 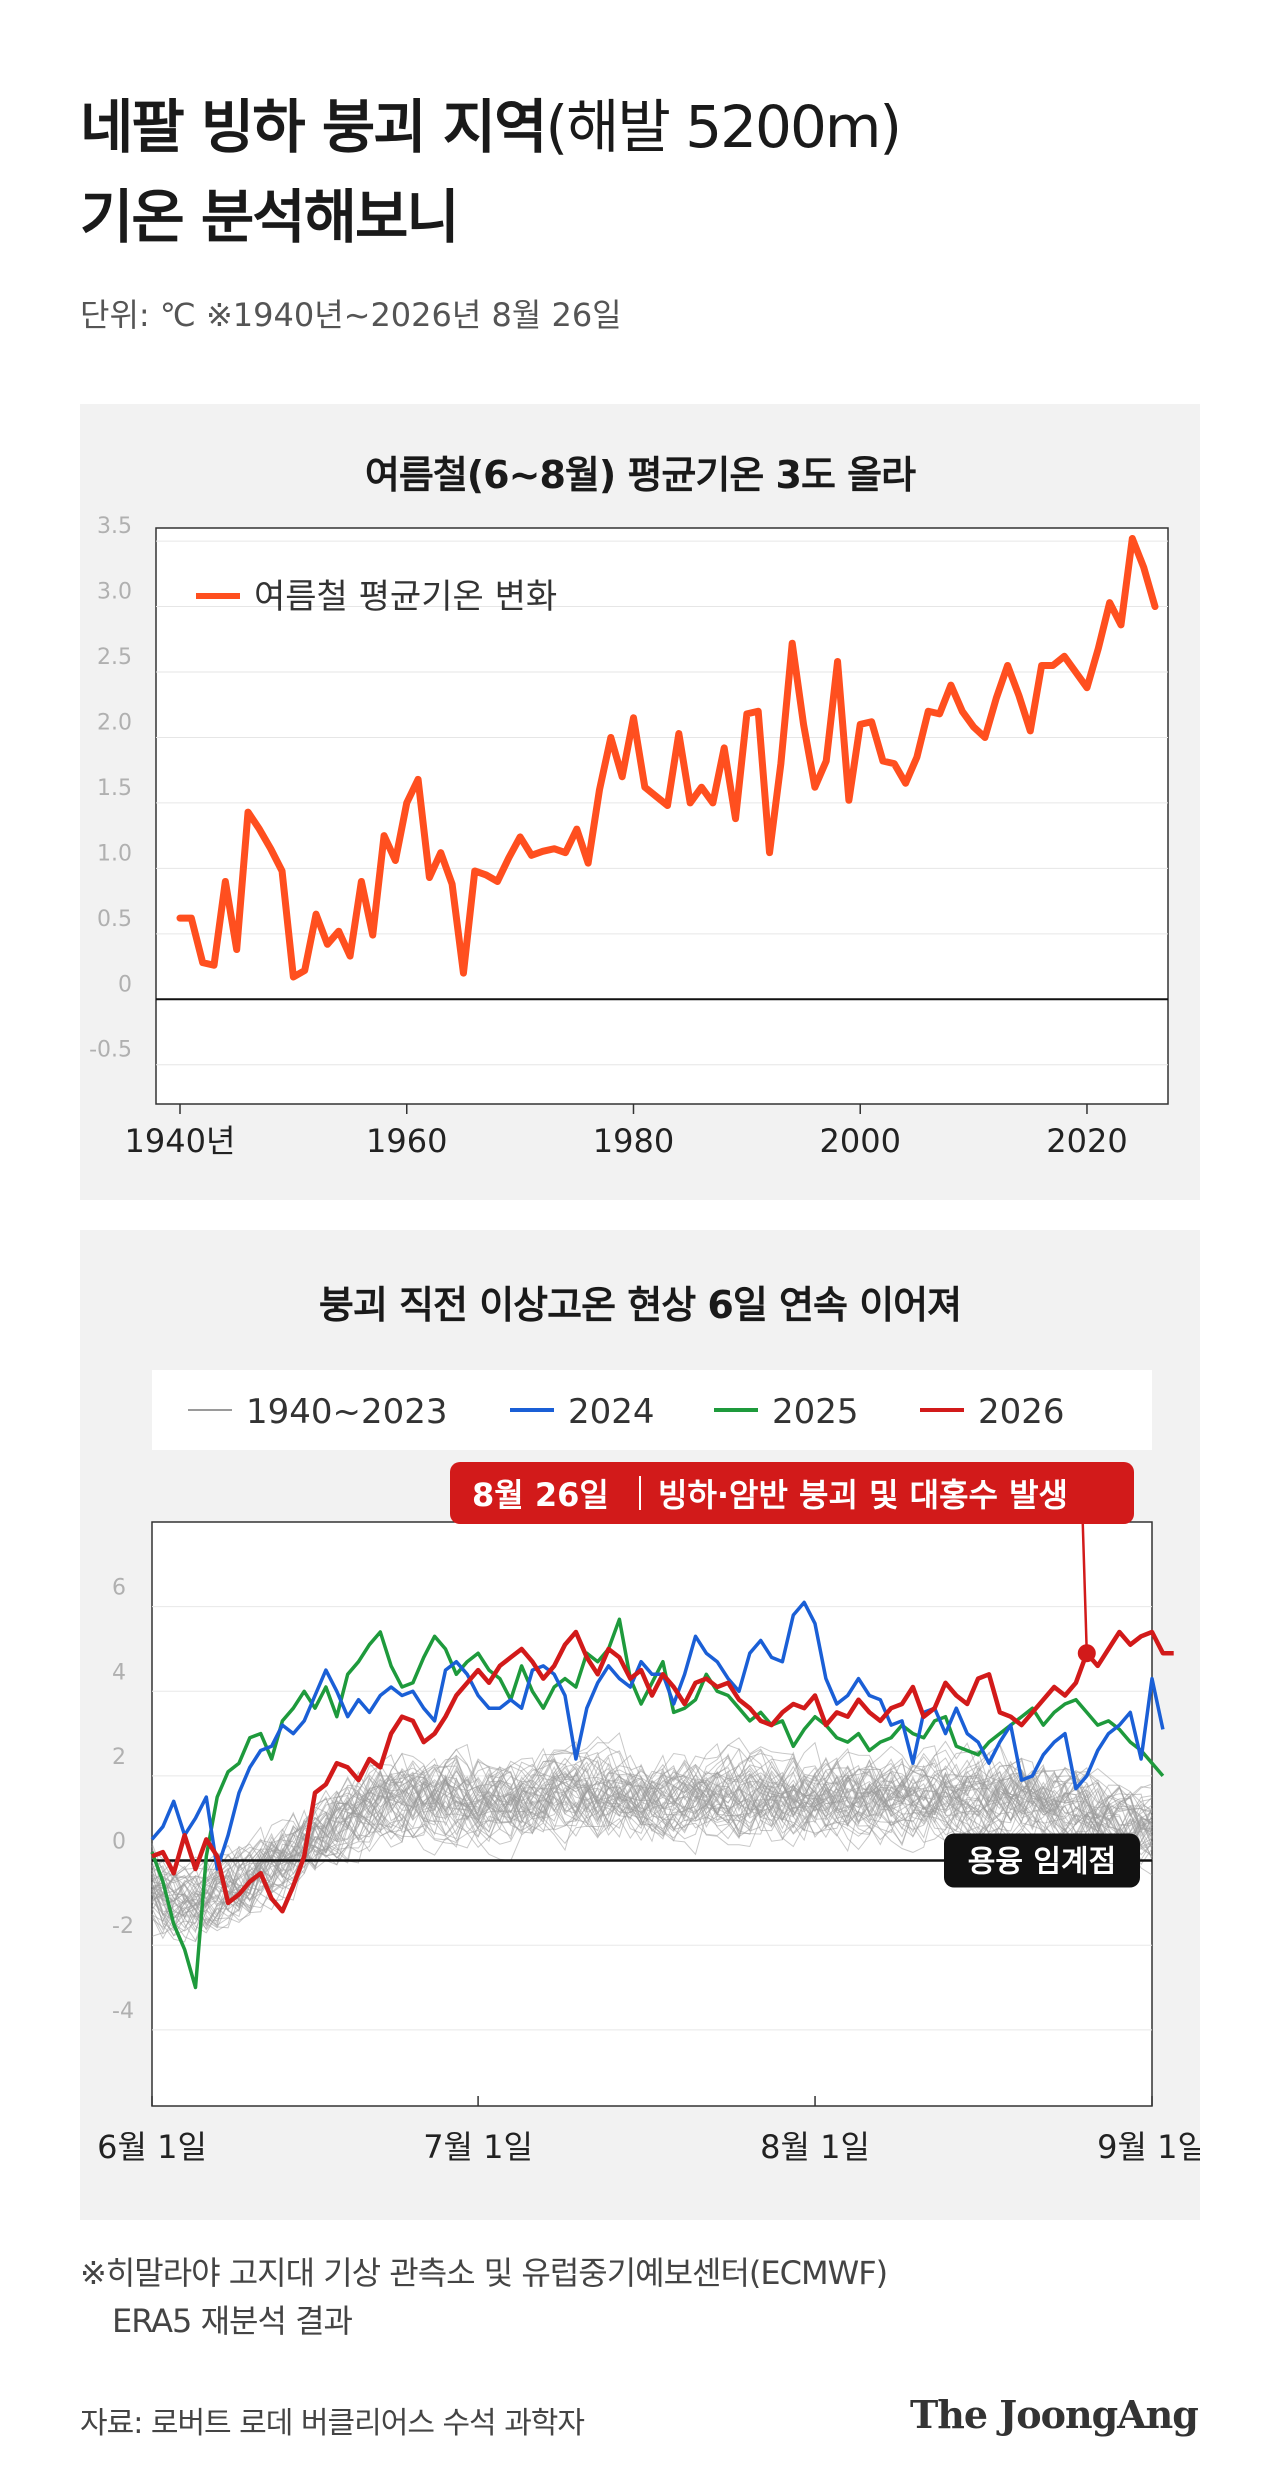 I want to click on data-source-note-line2: ERA5 재분석 결과, so click(x=232, y=2321).